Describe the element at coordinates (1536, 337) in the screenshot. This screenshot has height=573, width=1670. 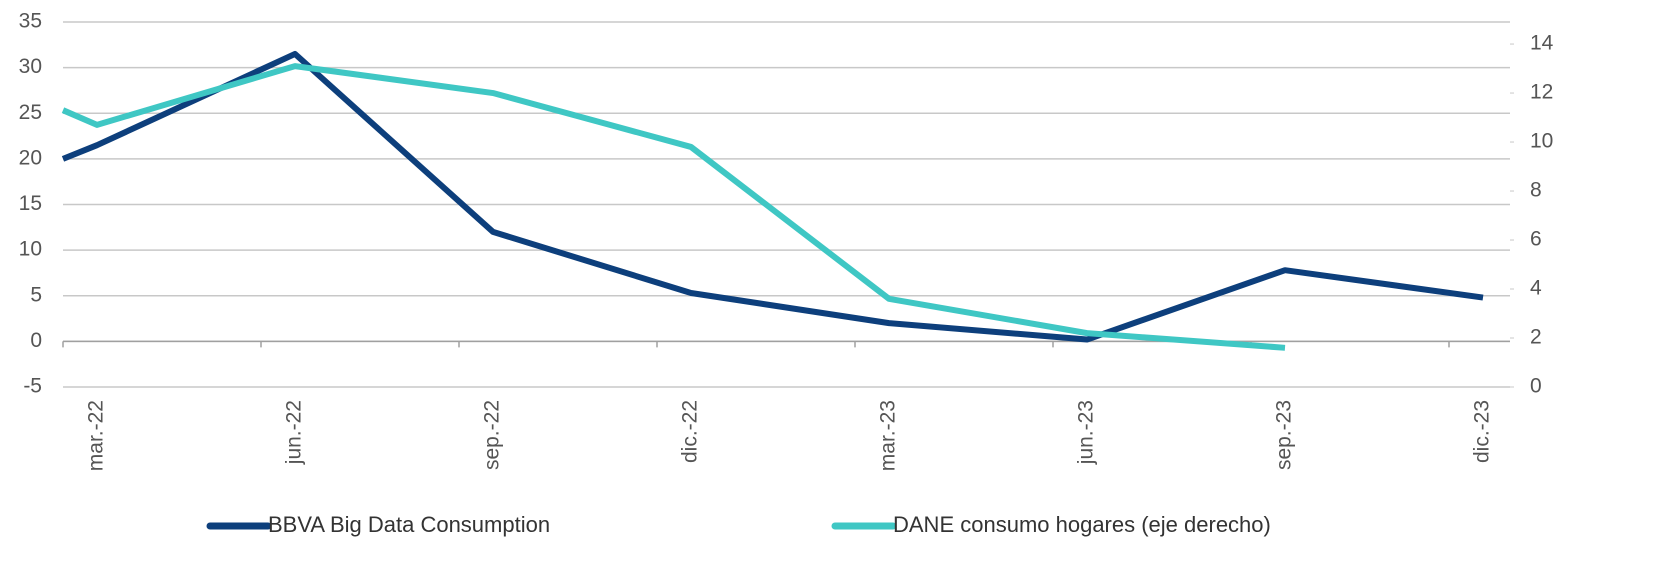
I see `y2-tick-label: 2` at that location.